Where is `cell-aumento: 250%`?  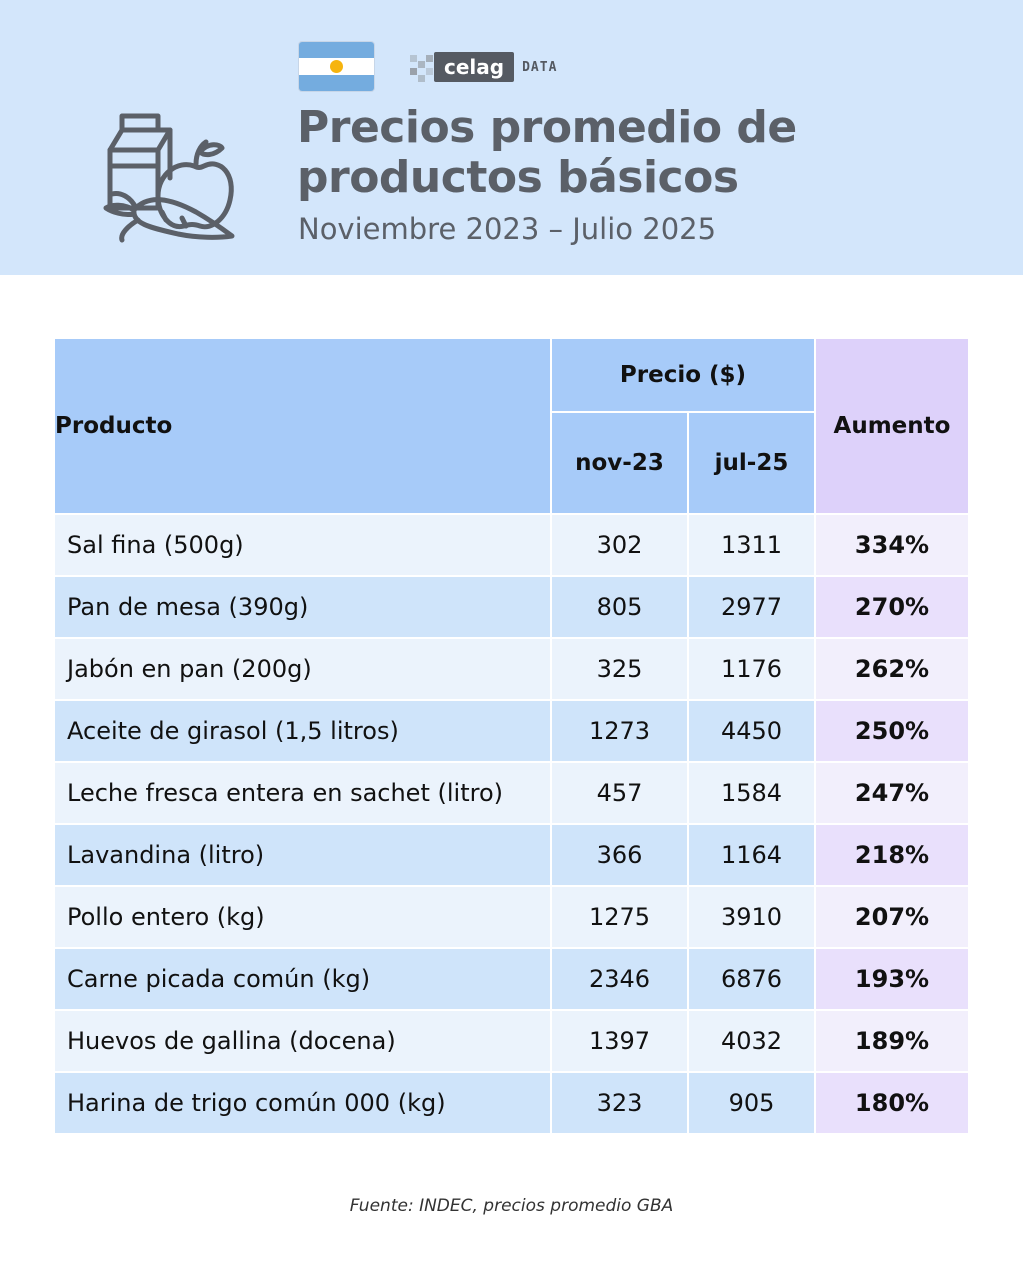 cell-aumento: 250% is located at coordinates (892, 731).